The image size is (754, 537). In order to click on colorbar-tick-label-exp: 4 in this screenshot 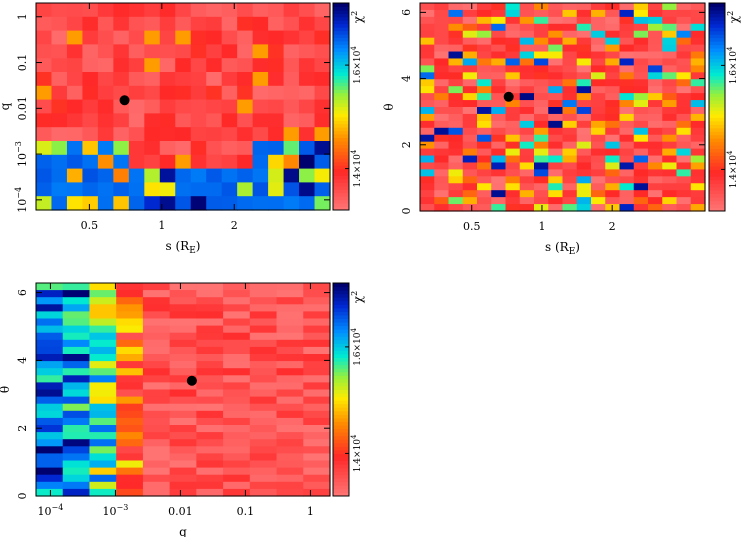, I will do `click(354, 48)`.